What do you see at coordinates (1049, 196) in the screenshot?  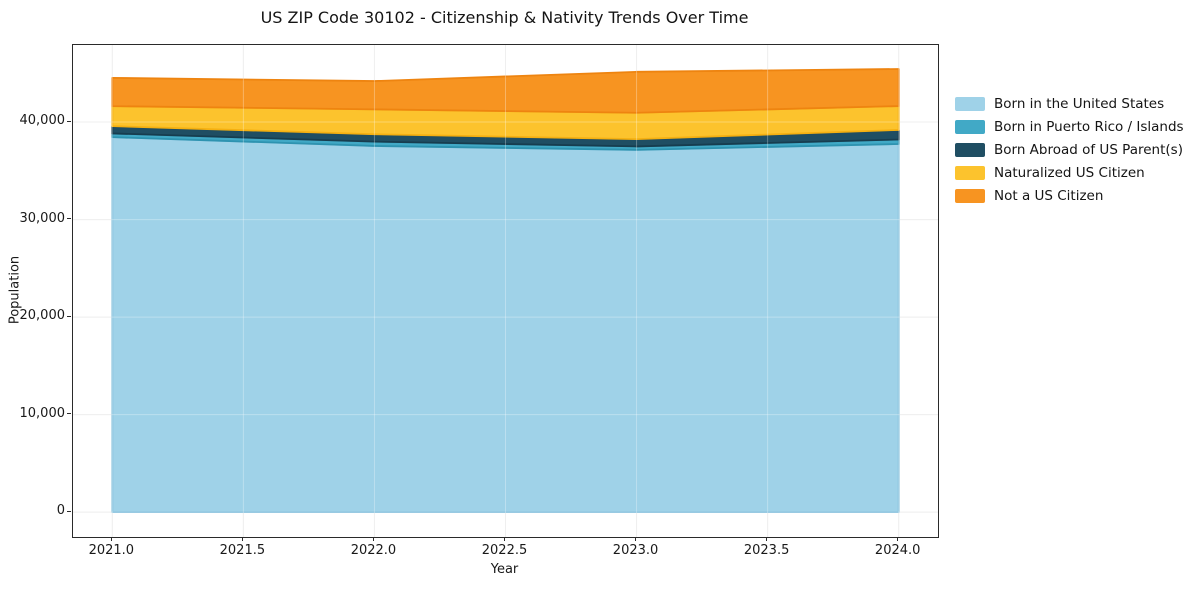 I see `legend-label: Not a US Citizen` at bounding box center [1049, 196].